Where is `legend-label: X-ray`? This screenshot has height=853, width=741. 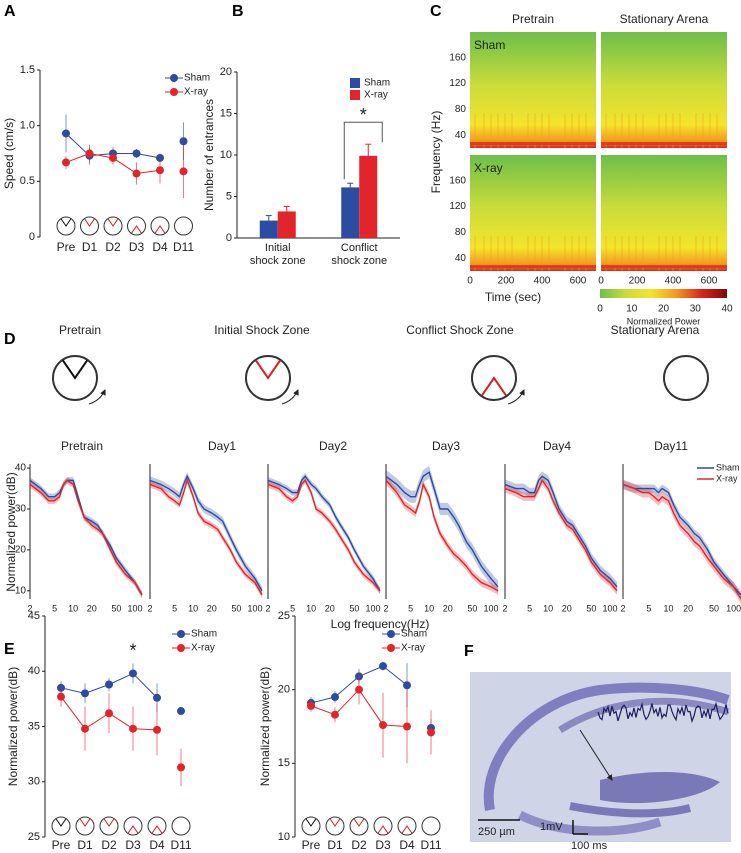
legend-label: X-ray is located at coordinates (727, 478).